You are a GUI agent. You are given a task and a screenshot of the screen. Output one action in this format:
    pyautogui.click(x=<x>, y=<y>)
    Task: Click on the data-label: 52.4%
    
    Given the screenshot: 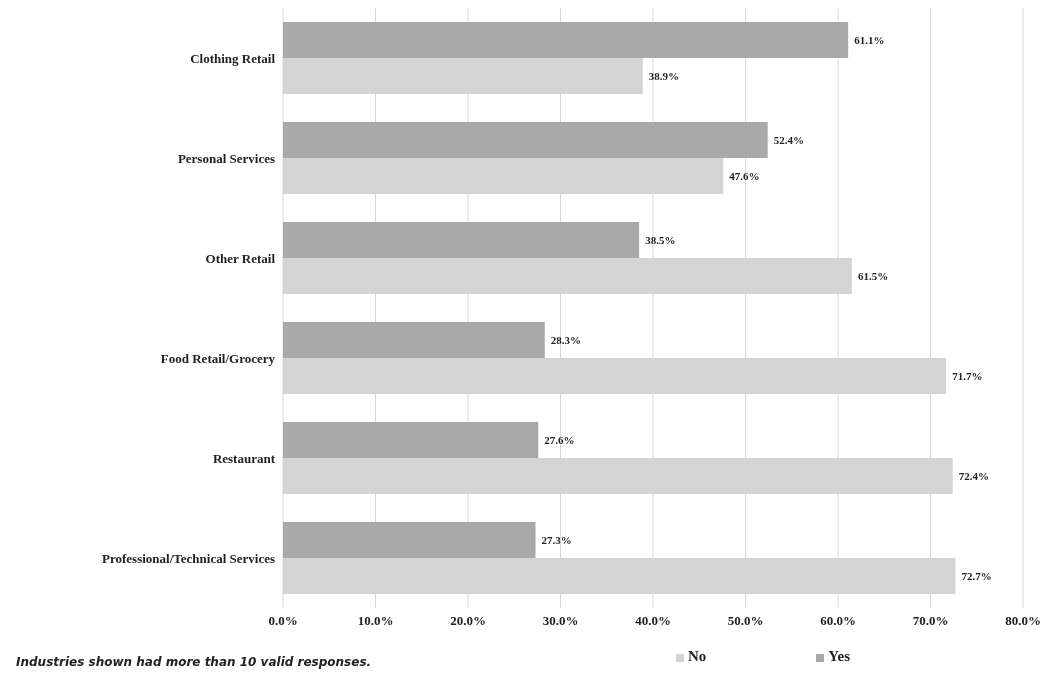 What is the action you would take?
    pyautogui.click(x=788, y=140)
    